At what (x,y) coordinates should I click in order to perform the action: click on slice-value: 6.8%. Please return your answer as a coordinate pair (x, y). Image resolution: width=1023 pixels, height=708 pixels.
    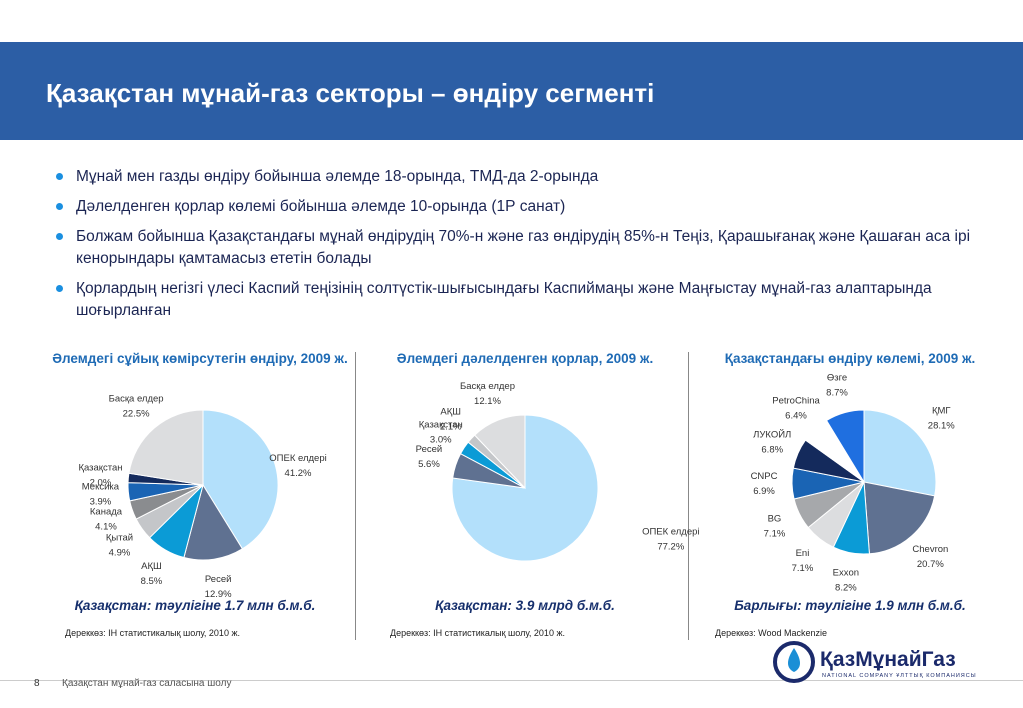
    Looking at the image, I should click on (772, 449).